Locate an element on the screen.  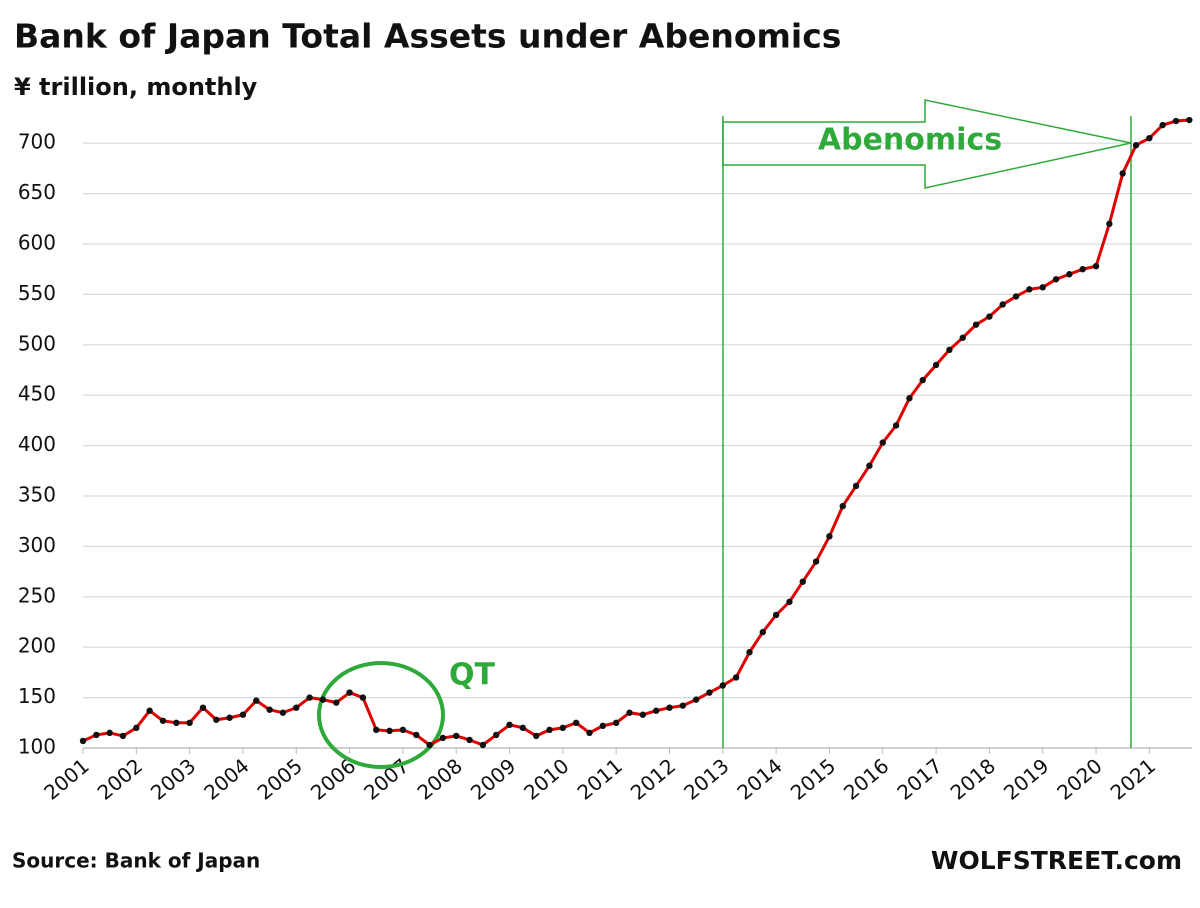
circle is located at coordinates (381, 715).